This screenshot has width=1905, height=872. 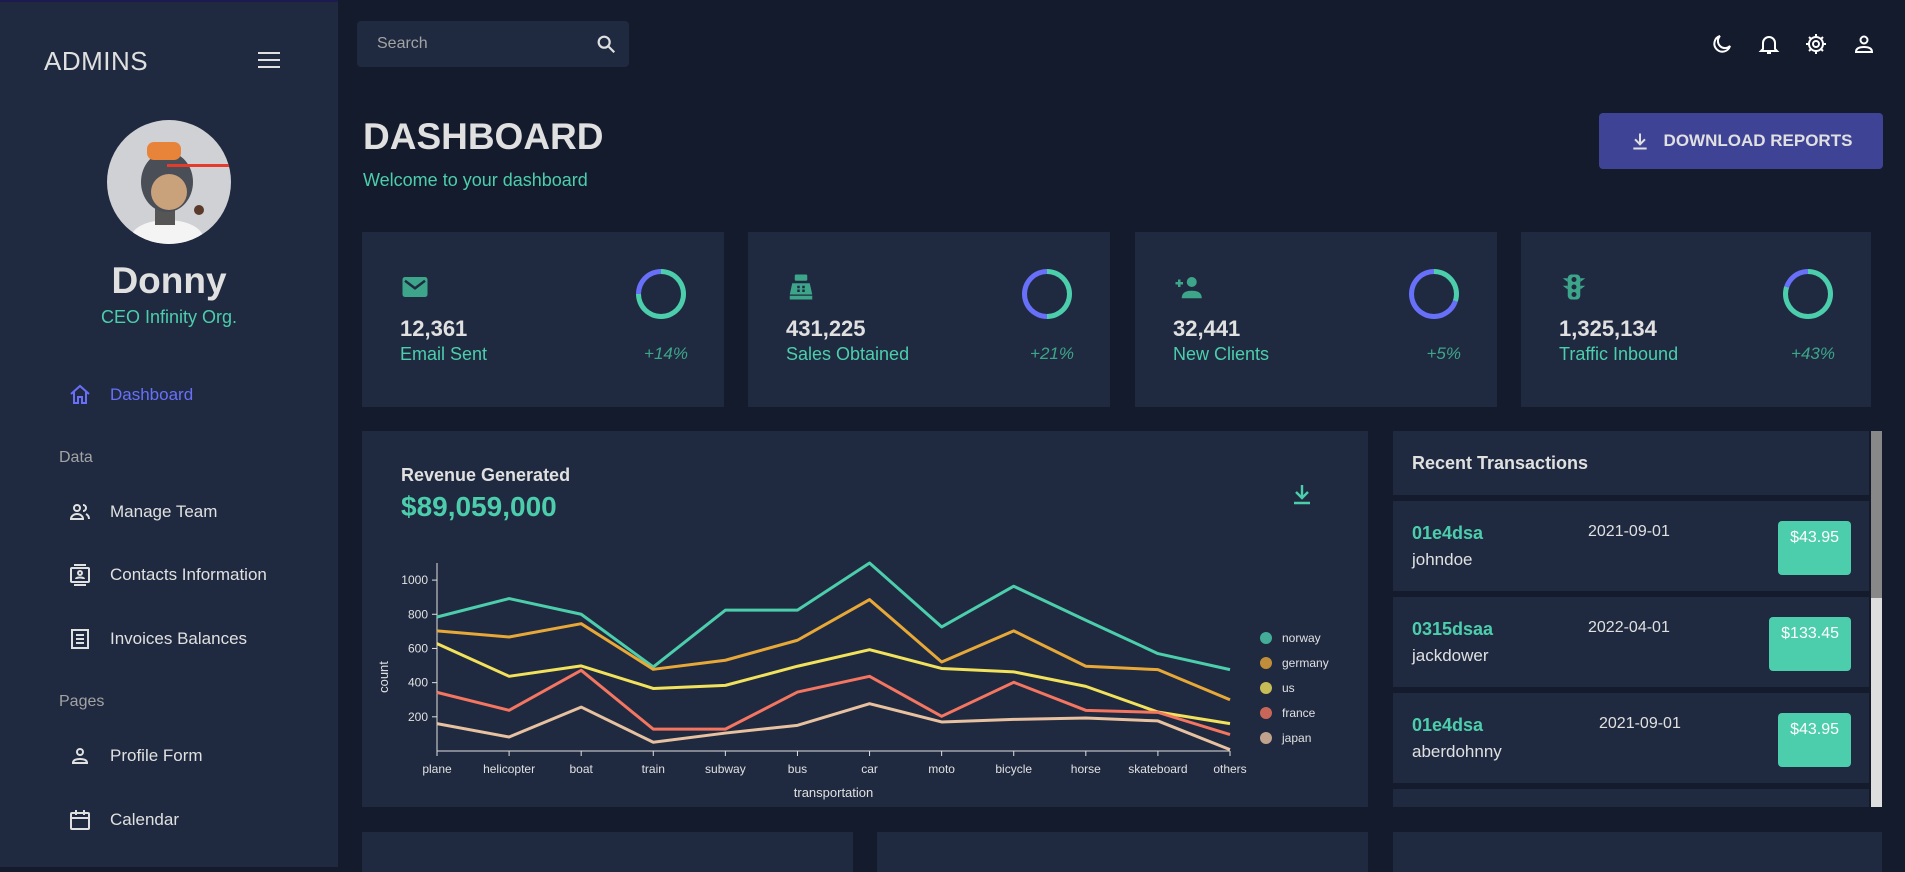 I want to click on stat-label: Traffic Inbound, so click(x=1619, y=354).